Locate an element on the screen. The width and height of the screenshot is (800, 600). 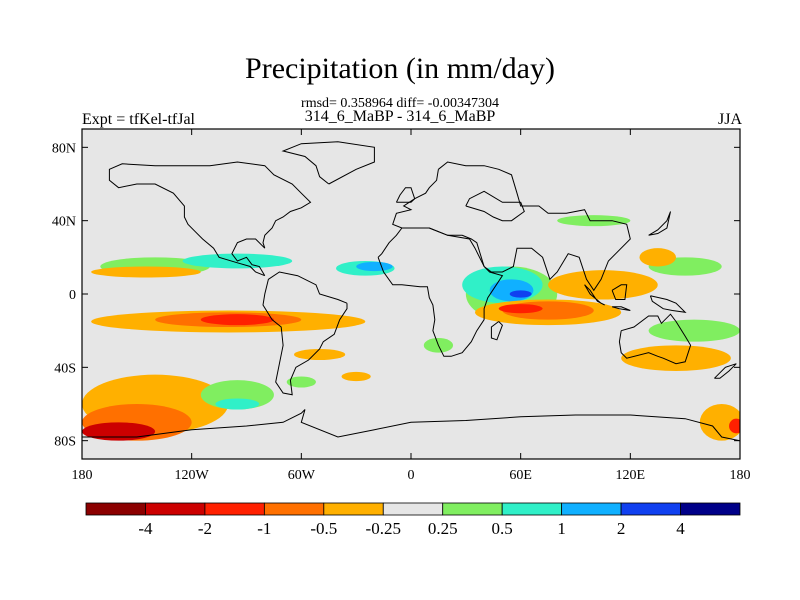
experiment-label: Expt = tfKel-tfJal is located at coordinates (138, 119).